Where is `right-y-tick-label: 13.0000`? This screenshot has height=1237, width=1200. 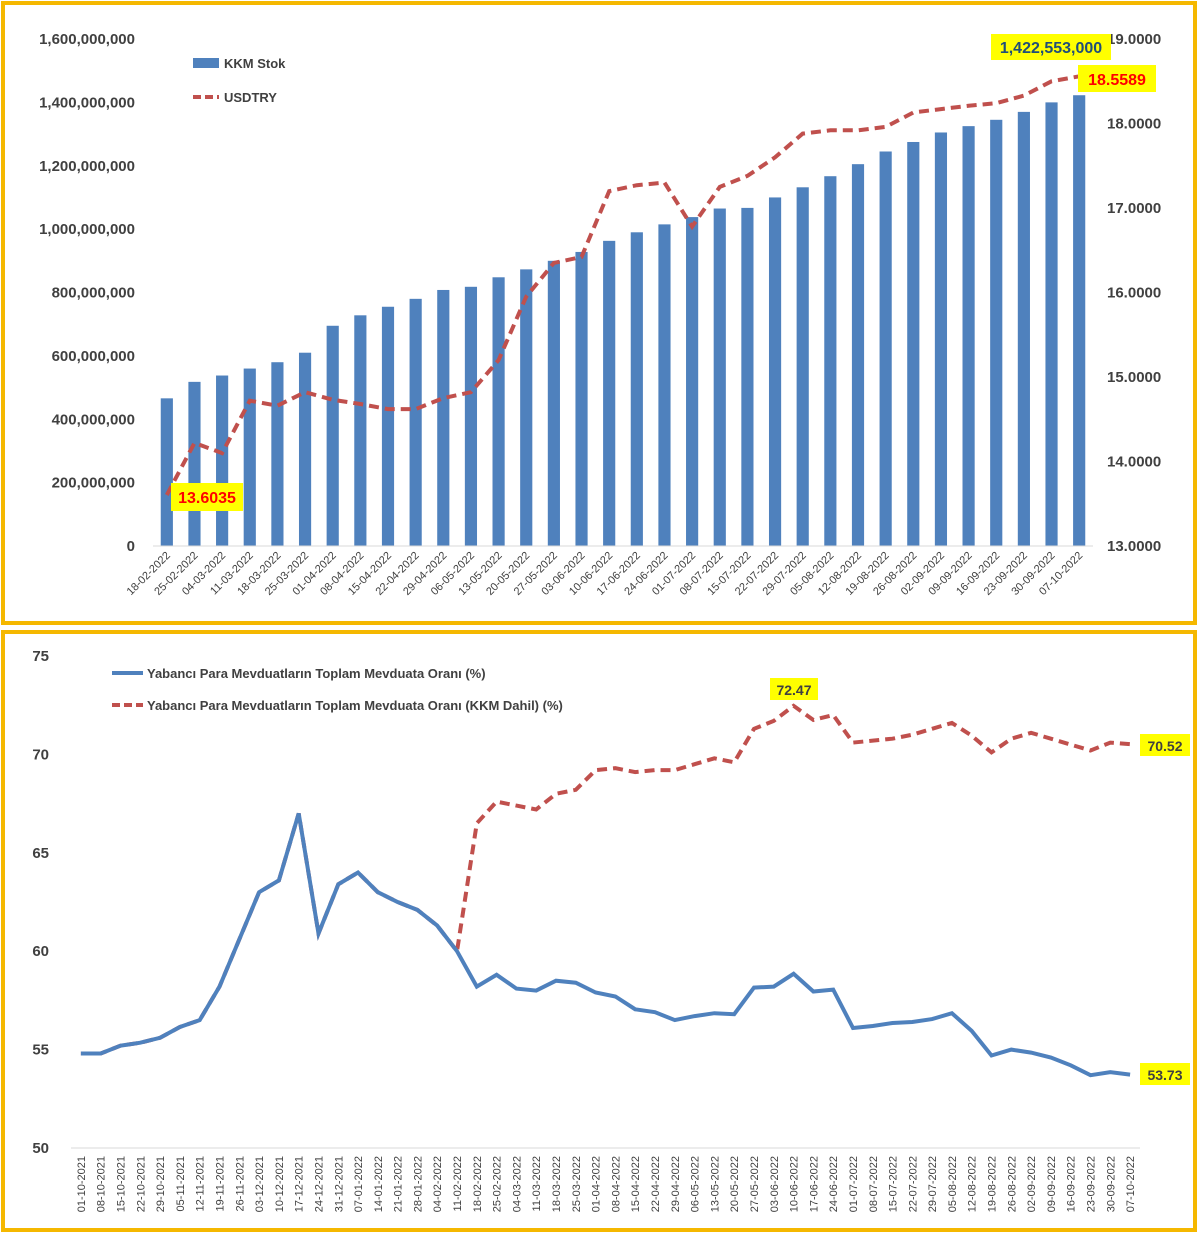
right-y-tick-label: 13.0000 is located at coordinates (1134, 546).